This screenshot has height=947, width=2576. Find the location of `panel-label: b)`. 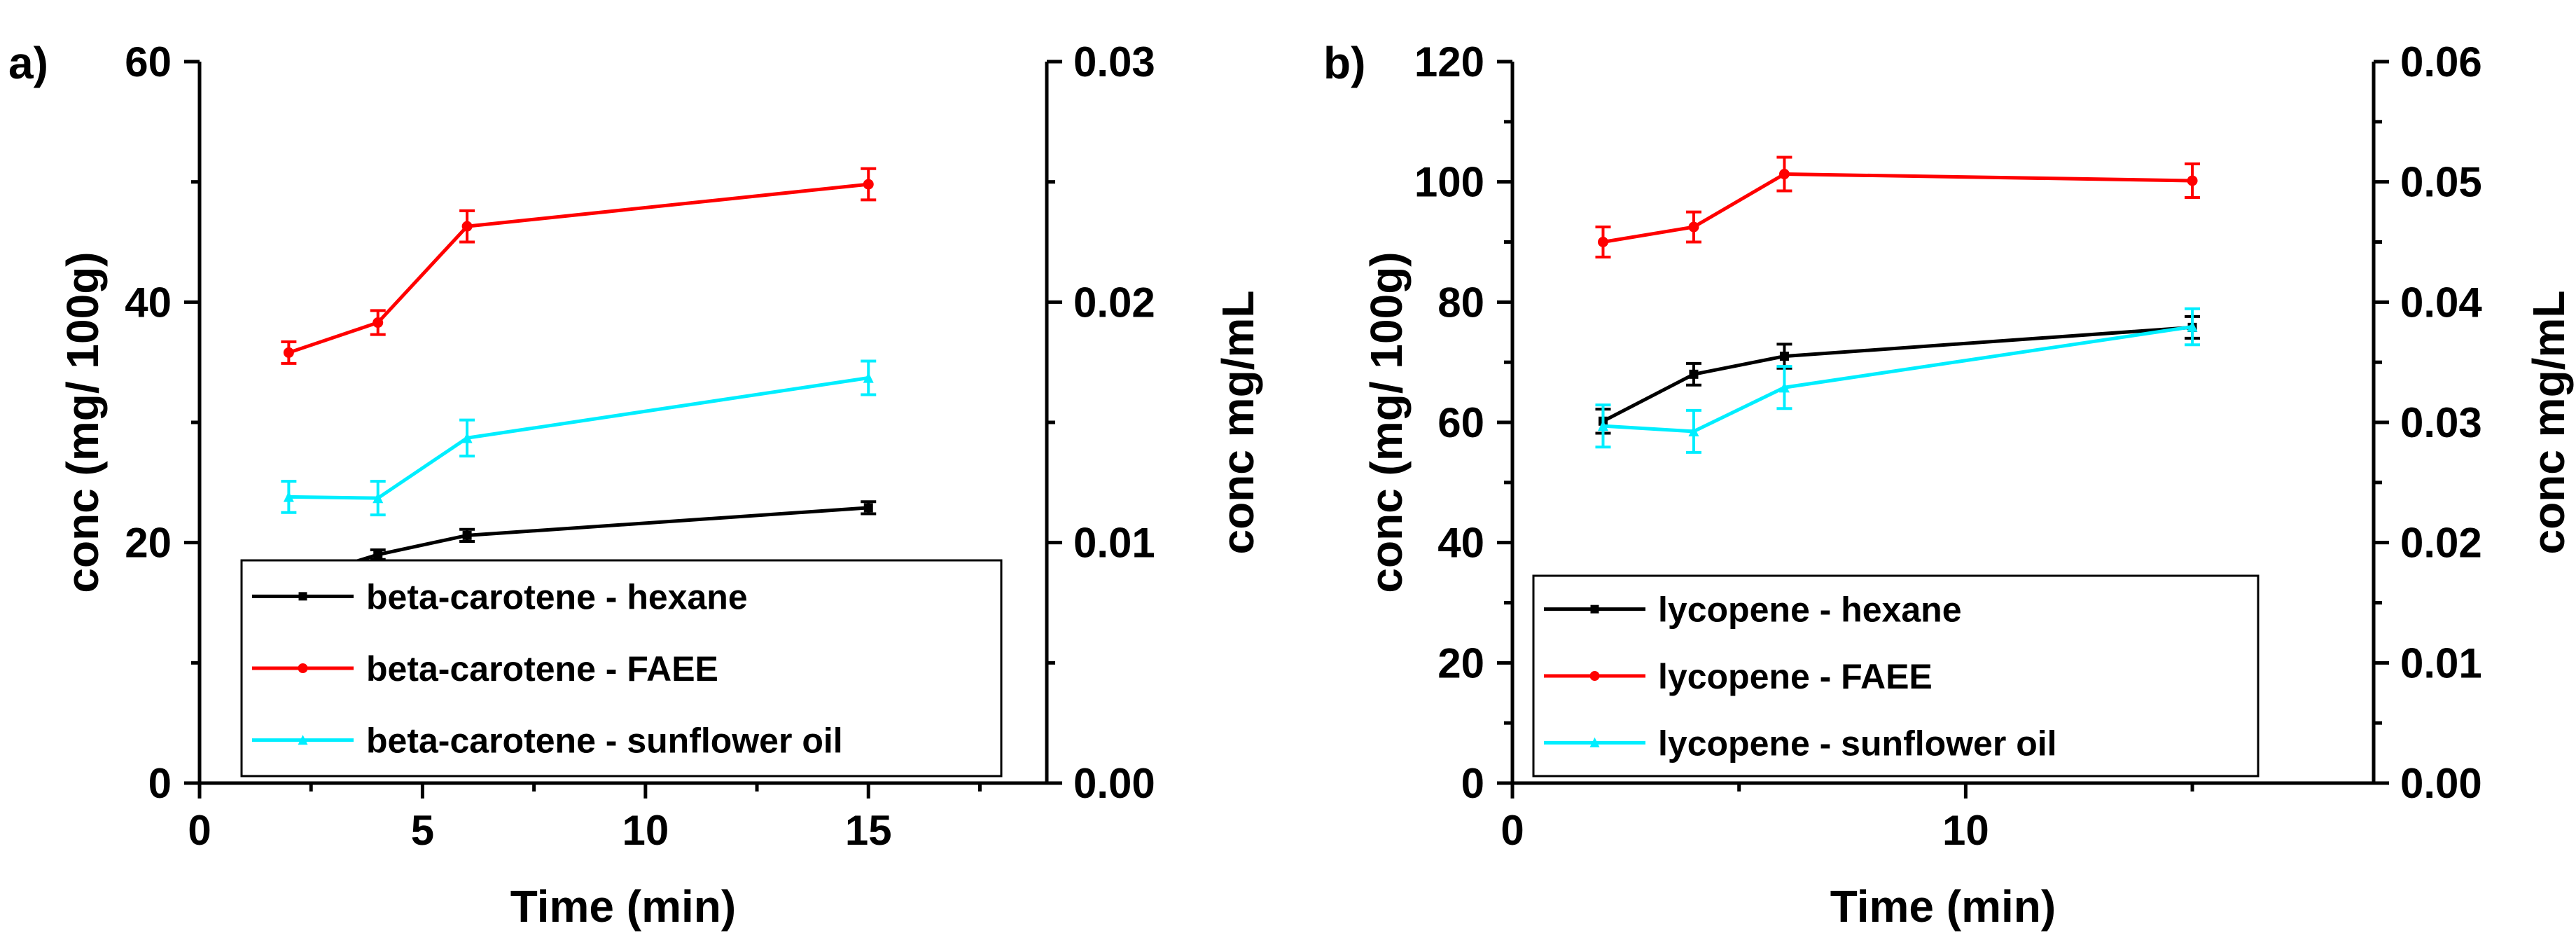

panel-label: b) is located at coordinates (1344, 63).